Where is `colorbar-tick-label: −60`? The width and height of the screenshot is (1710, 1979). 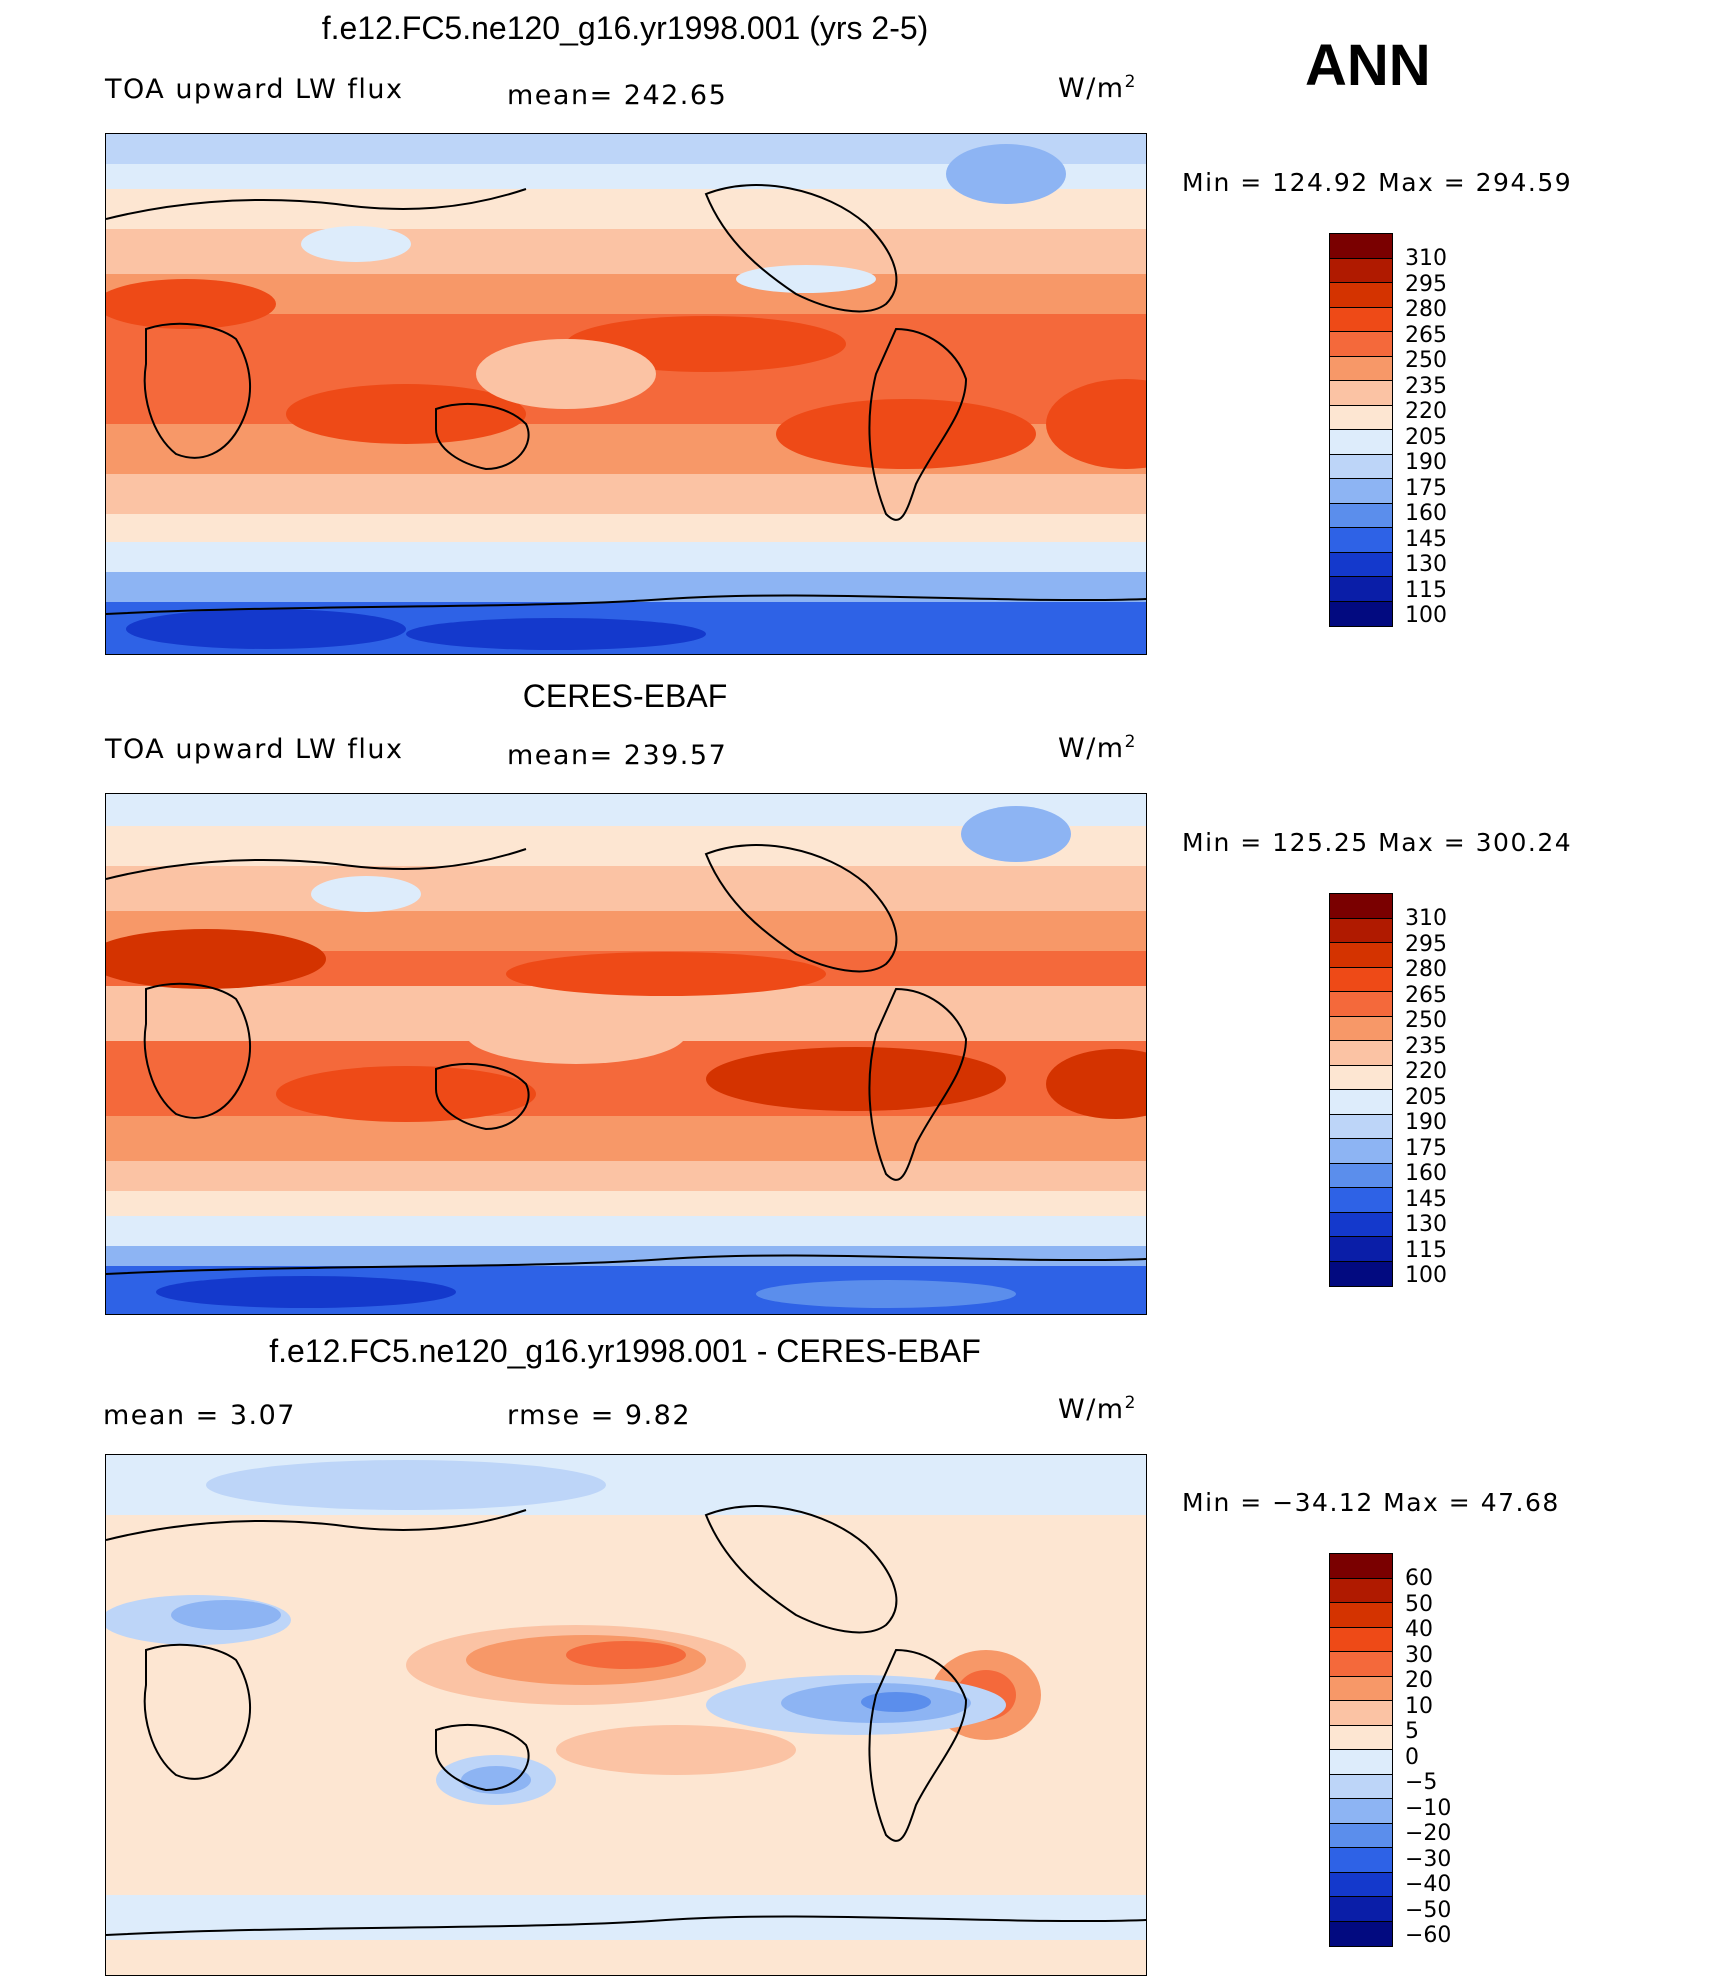
colorbar-tick-label: −60 is located at coordinates (1428, 1935).